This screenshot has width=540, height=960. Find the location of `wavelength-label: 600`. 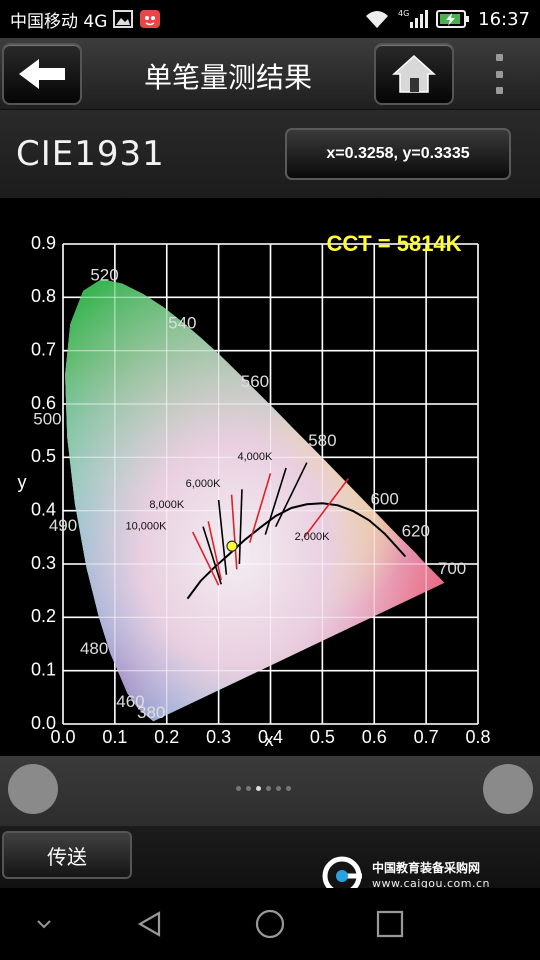

wavelength-label: 600 is located at coordinates (384, 498).